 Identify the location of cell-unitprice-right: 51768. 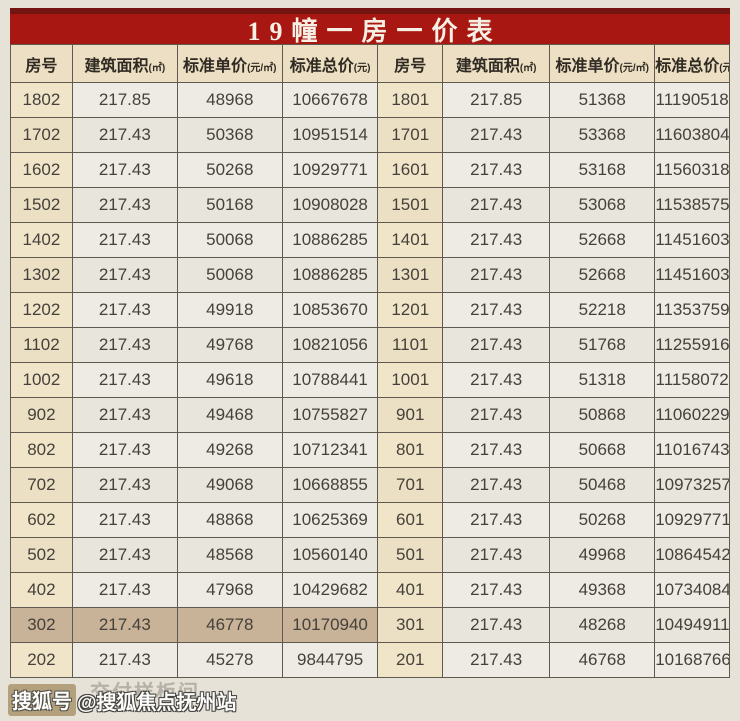
(602, 345).